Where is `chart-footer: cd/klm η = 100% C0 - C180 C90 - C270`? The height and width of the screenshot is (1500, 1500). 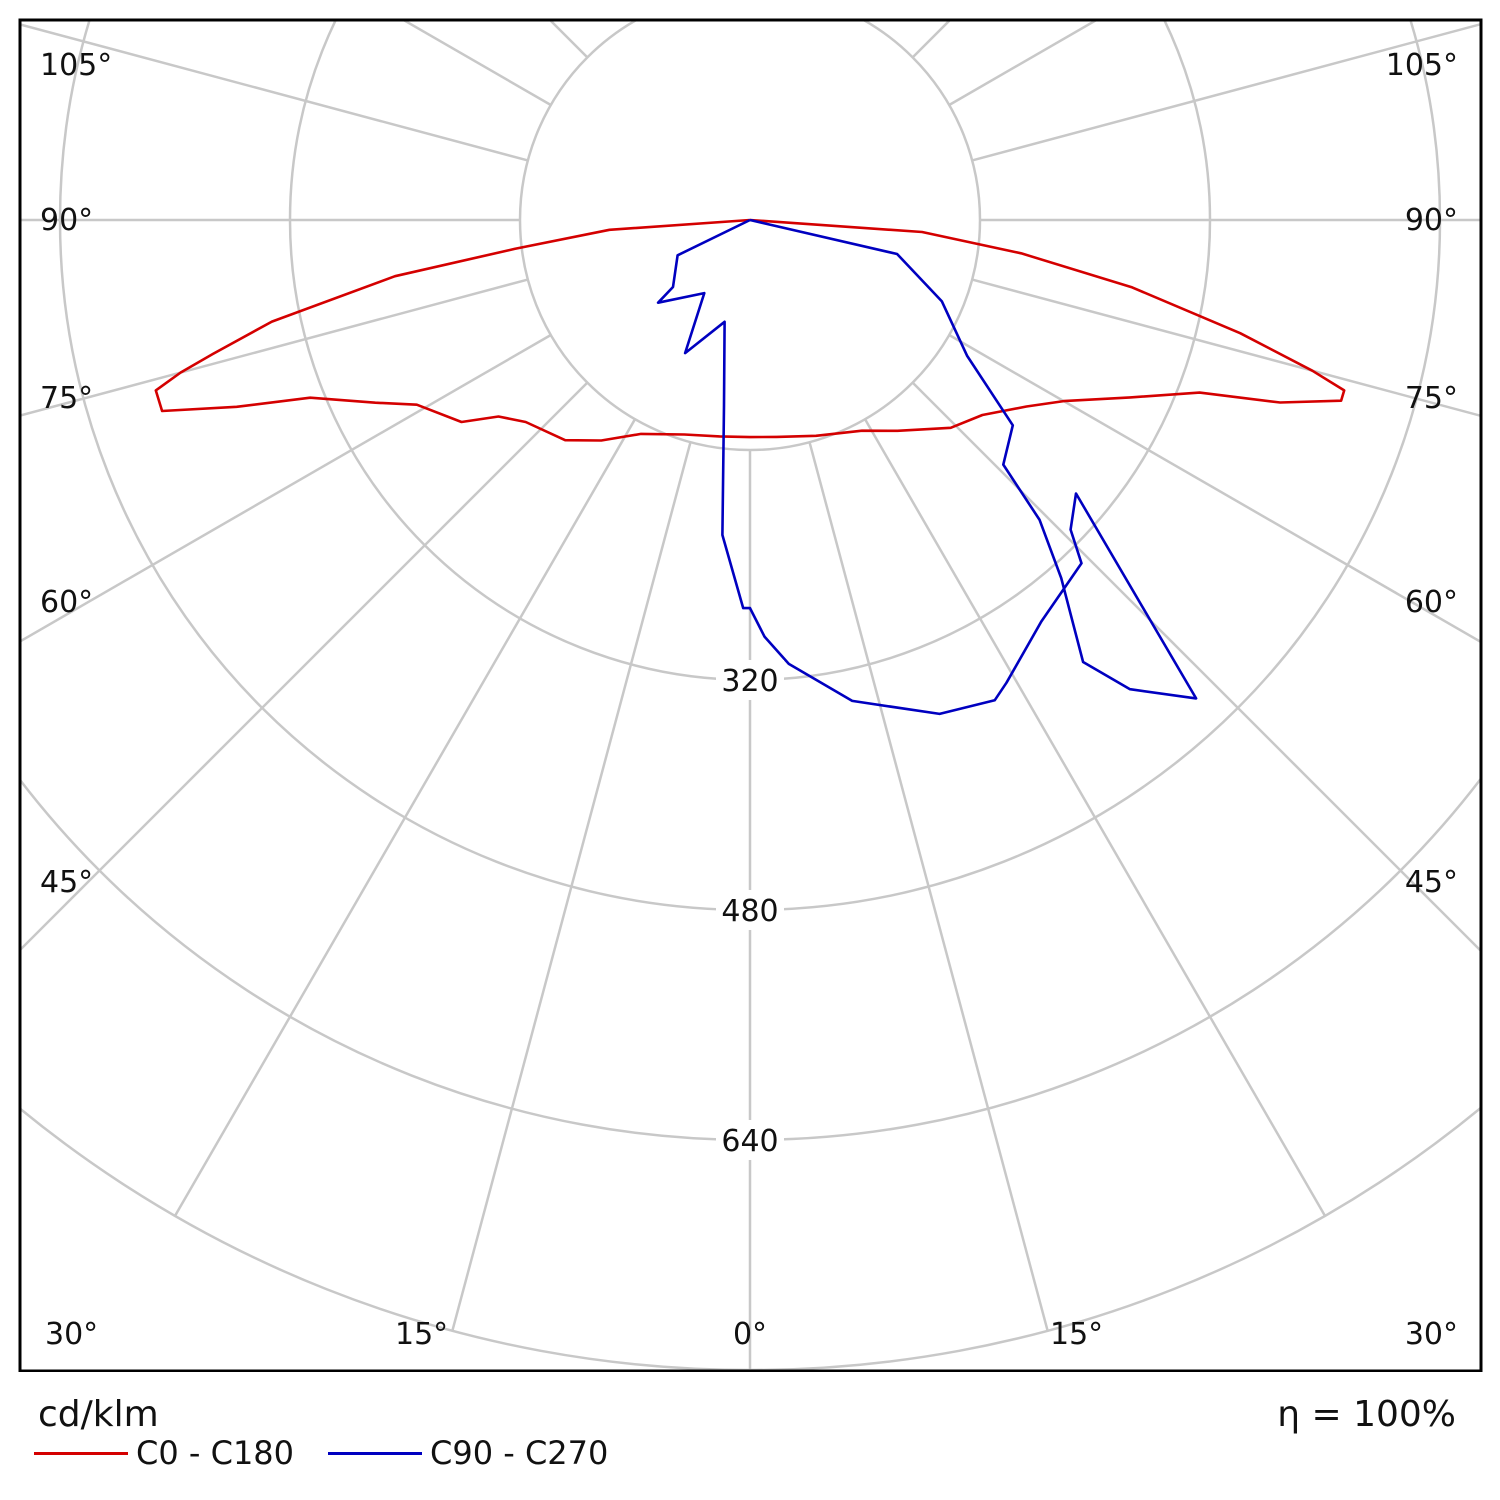
chart-footer: cd/klm η = 100% C0 - C180 C90 - C270 is located at coordinates (750, 1436).